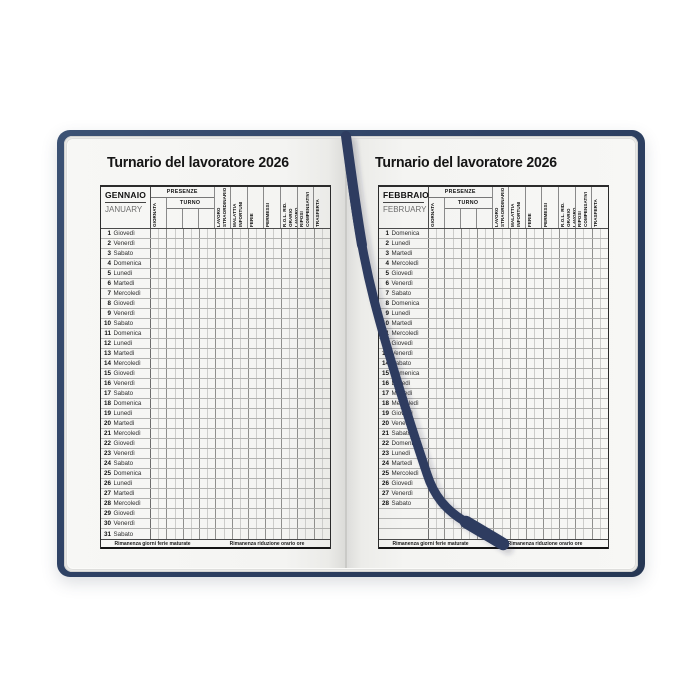 This screenshot has width=700, height=700. What do you see at coordinates (215, 234) in the screenshot?
I see `day-row: 1 Giovedì` at bounding box center [215, 234].